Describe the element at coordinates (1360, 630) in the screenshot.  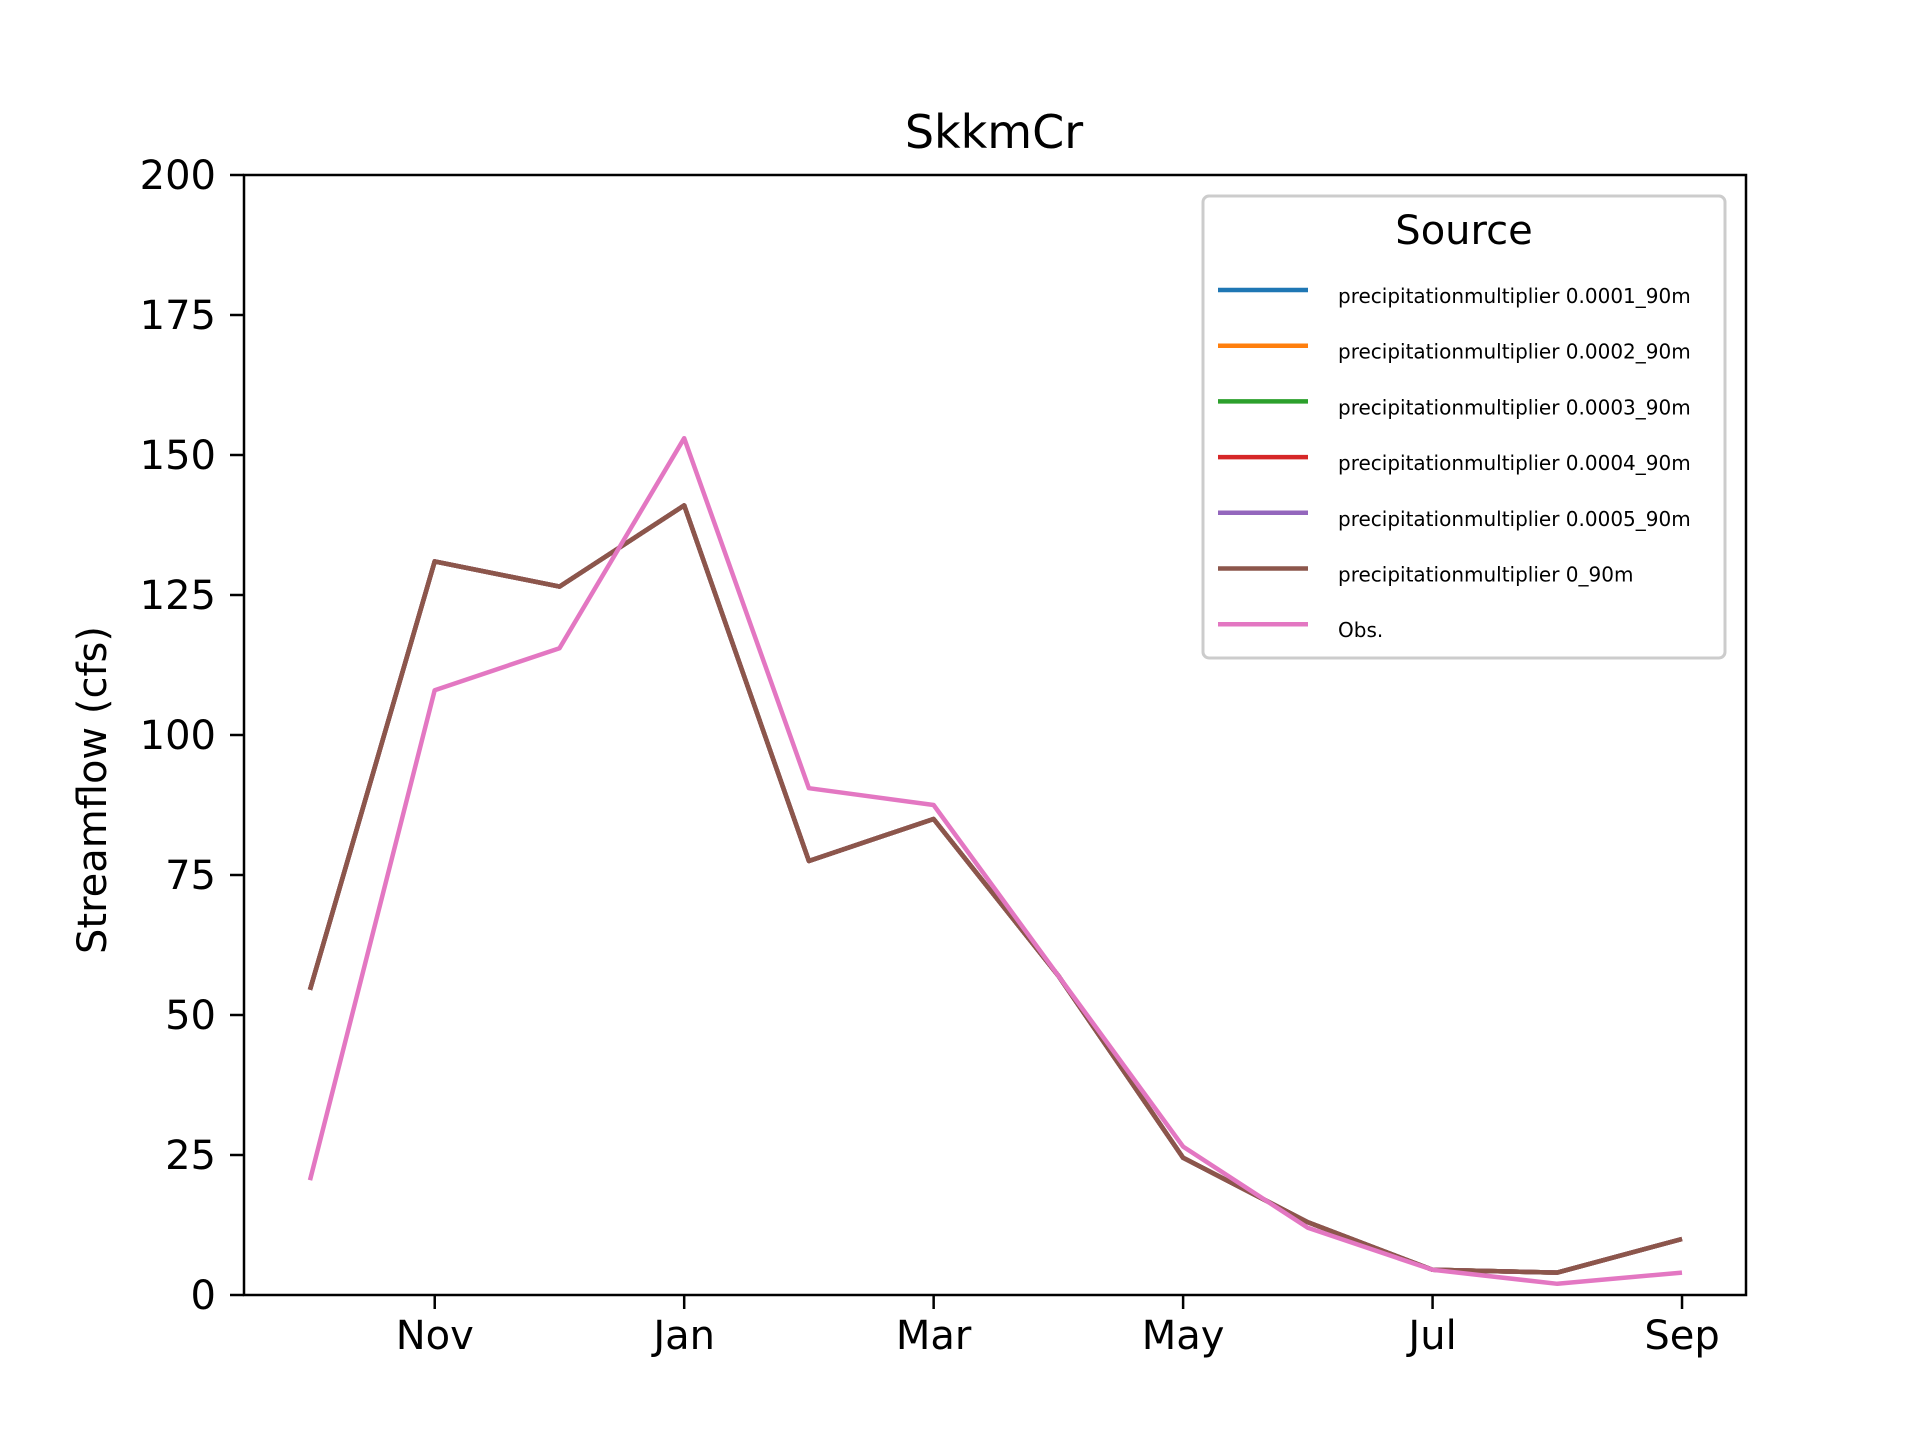
I see `legend-label: Obs.` at that location.